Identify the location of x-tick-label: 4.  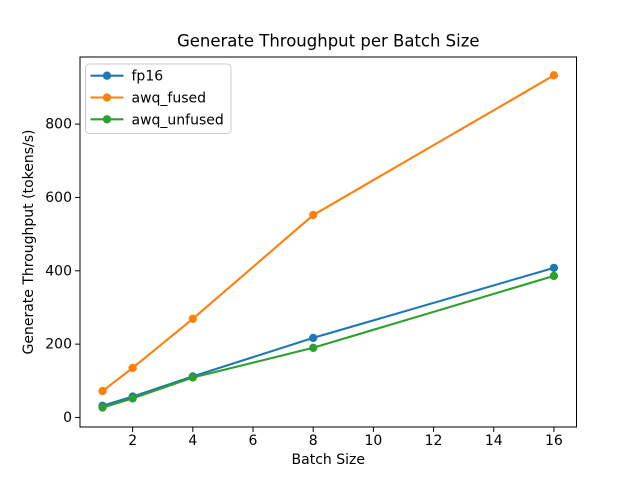
(192, 441).